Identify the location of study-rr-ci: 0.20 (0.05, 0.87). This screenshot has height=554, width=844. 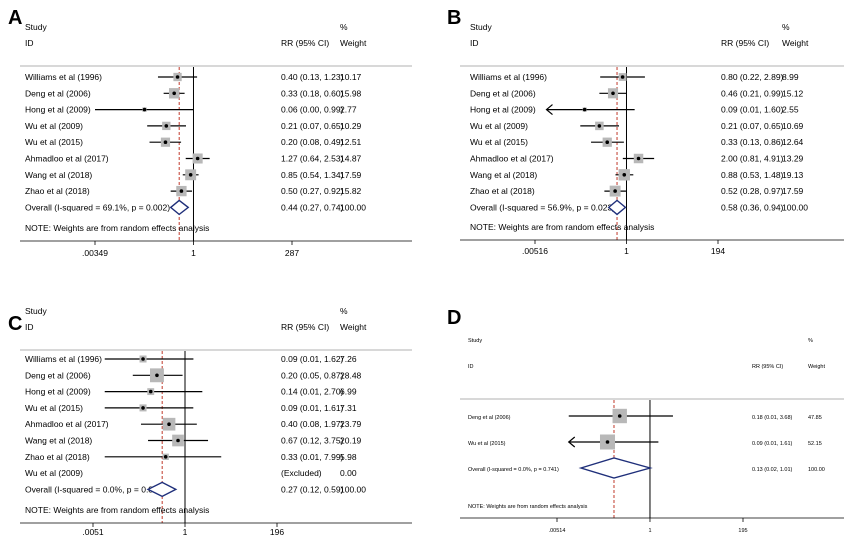
(312, 375).